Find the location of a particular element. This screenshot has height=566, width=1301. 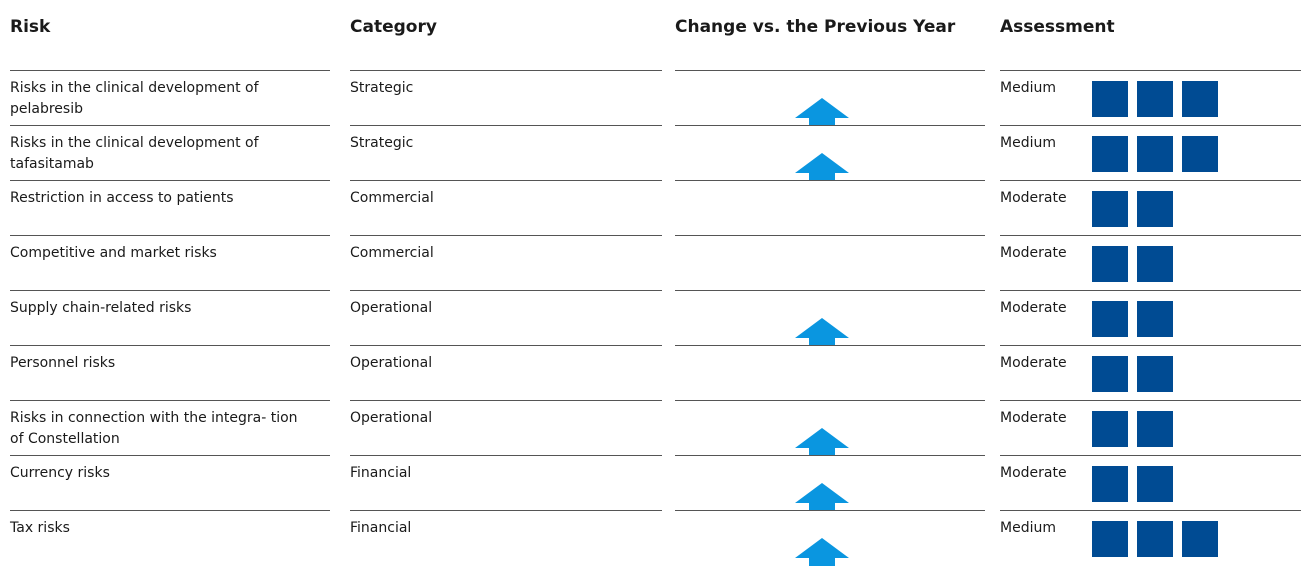

risk-cell: Supply chain-related risks is located at coordinates (101, 308).